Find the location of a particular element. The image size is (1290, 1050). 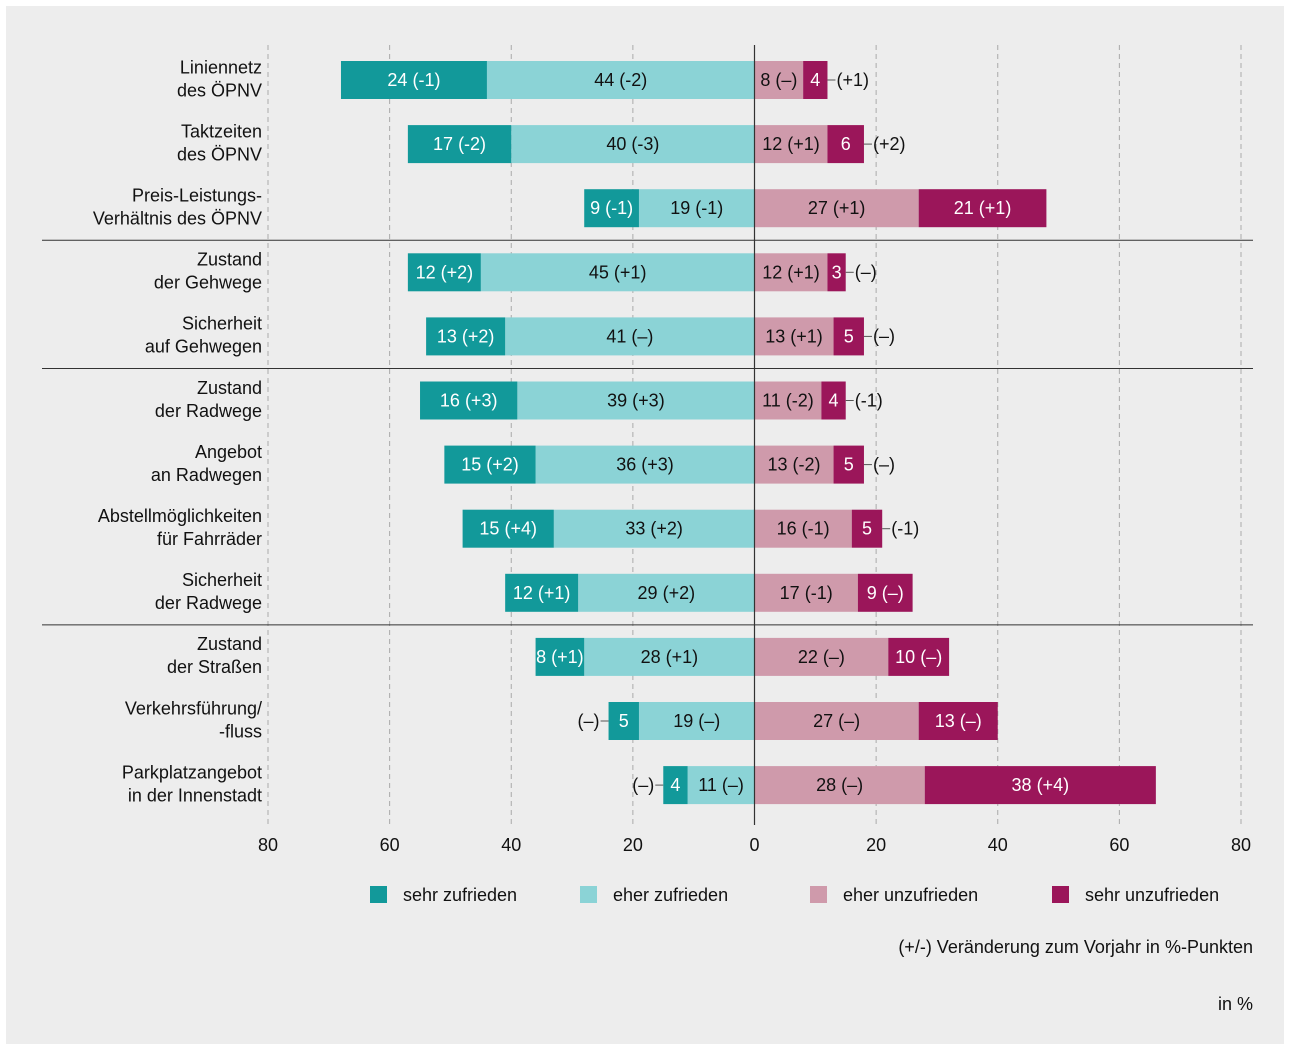

value-label: 9 (-1) is located at coordinates (611, 208).